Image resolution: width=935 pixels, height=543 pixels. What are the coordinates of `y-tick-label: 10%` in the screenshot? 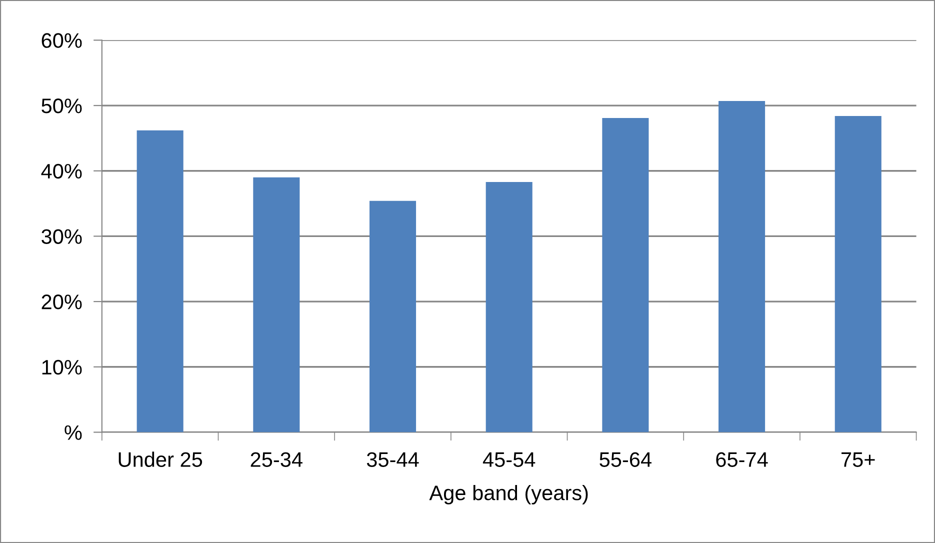 It's located at (62, 367).